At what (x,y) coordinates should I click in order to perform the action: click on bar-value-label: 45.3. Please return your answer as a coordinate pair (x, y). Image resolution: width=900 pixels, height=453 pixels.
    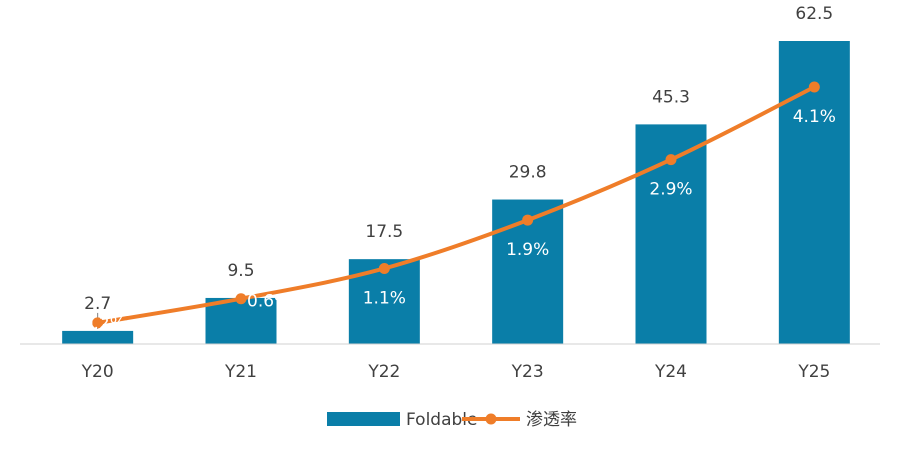
    Looking at the image, I should click on (671, 97).